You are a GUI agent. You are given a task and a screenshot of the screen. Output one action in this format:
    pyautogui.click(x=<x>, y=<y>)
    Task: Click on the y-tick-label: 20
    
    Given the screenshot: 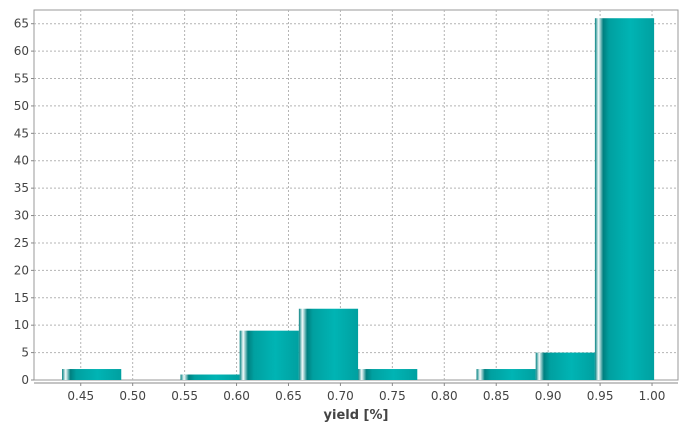 What is the action you would take?
    pyautogui.click(x=21, y=270)
    